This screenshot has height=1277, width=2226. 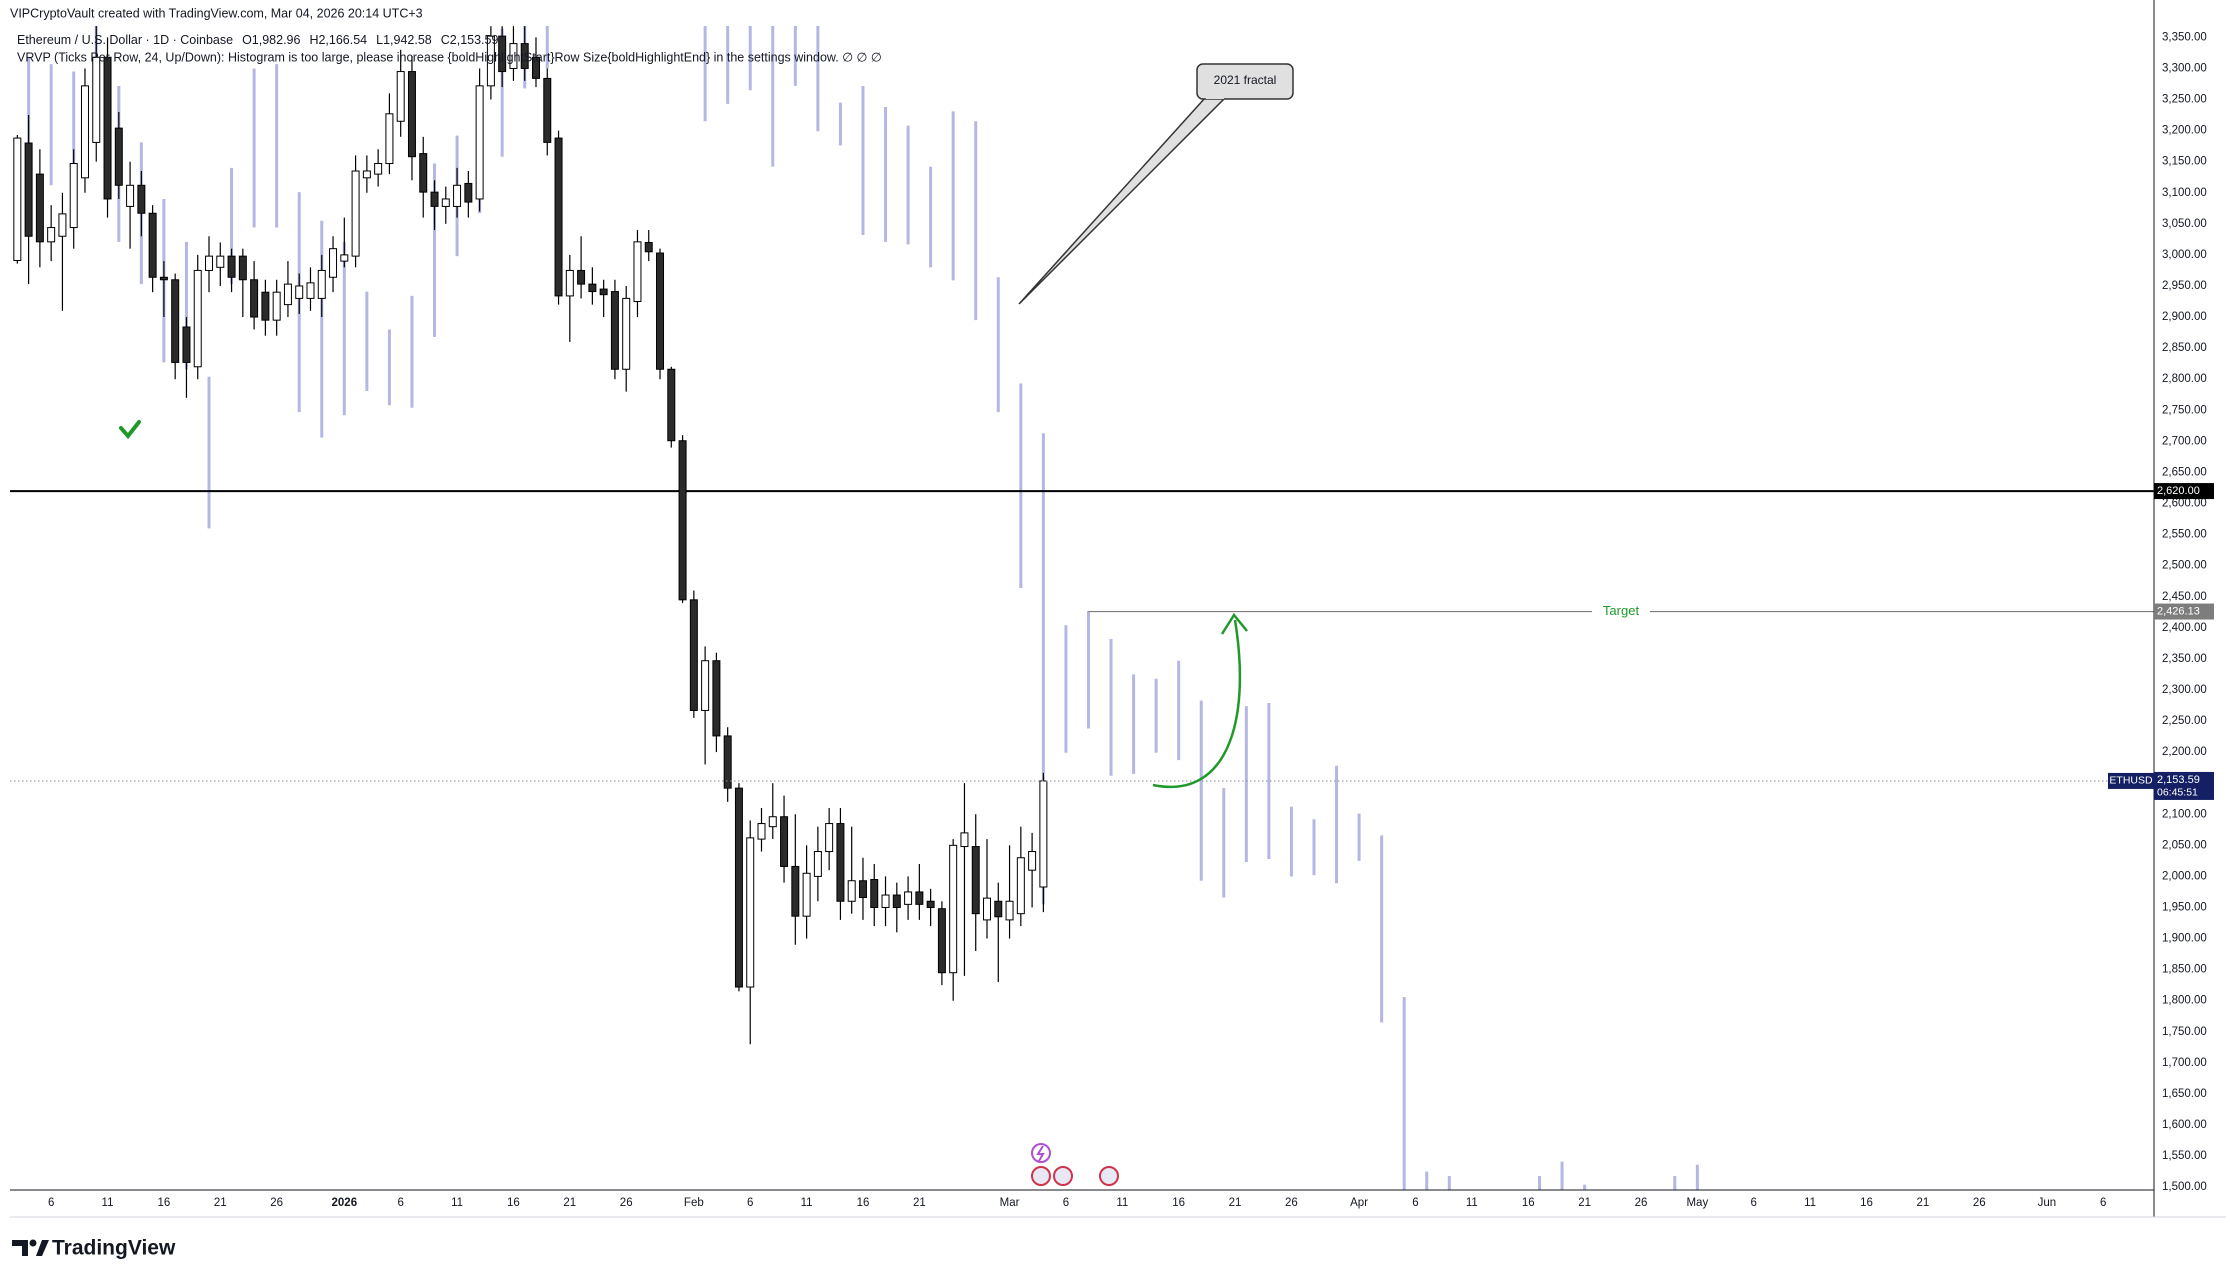 What do you see at coordinates (2184, 317) in the screenshot?
I see `y-tick-label: 2,900.00` at bounding box center [2184, 317].